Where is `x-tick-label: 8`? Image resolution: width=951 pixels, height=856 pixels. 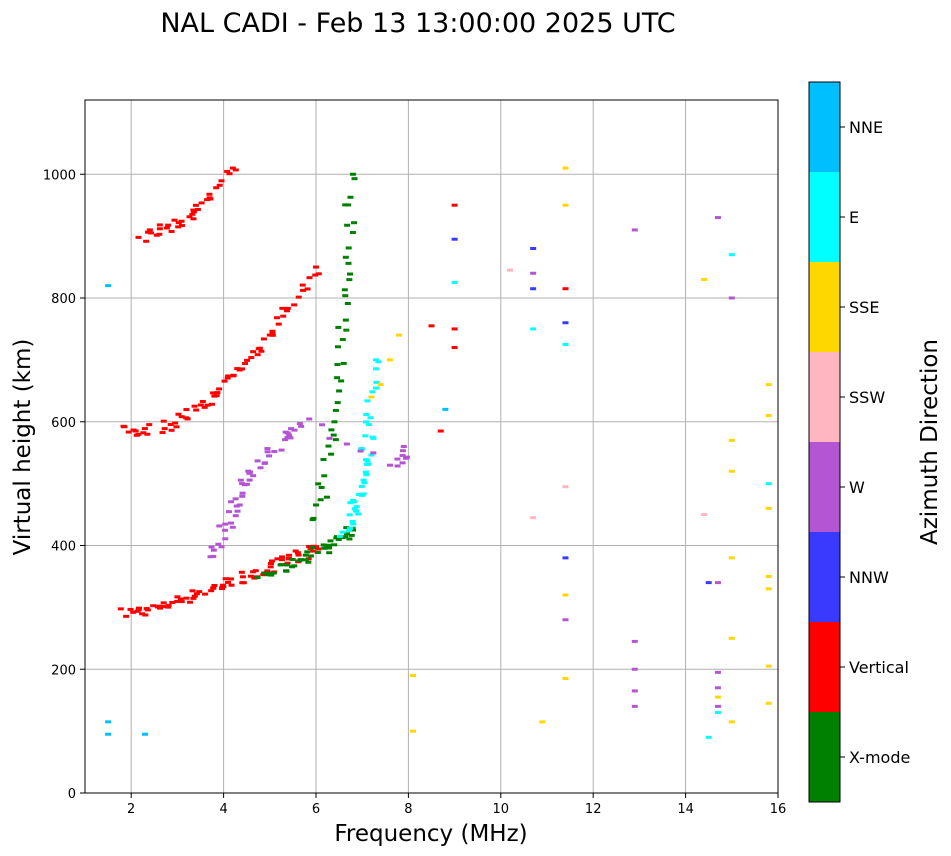 x-tick-label: 8 is located at coordinates (408, 809).